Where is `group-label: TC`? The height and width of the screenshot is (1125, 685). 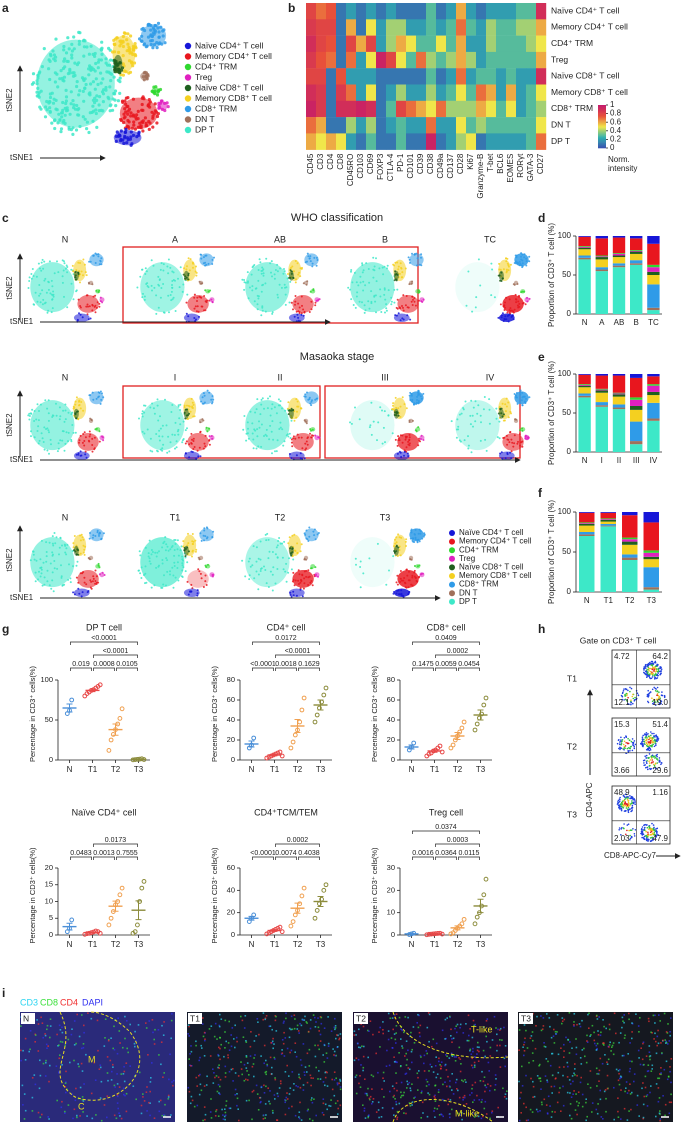 group-label: TC is located at coordinates (490, 239).